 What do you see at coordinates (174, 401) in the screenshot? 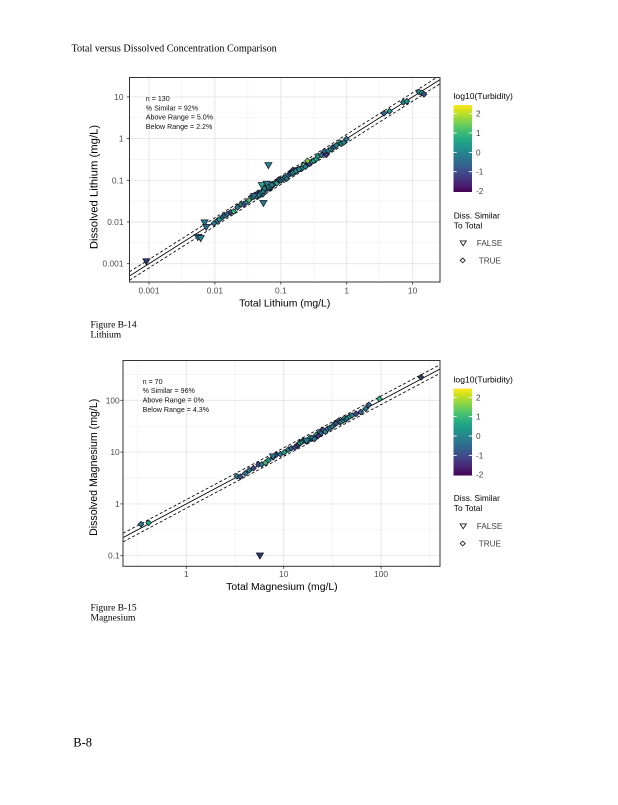
I see `svg-text: Above Range = 0%` at bounding box center [174, 401].